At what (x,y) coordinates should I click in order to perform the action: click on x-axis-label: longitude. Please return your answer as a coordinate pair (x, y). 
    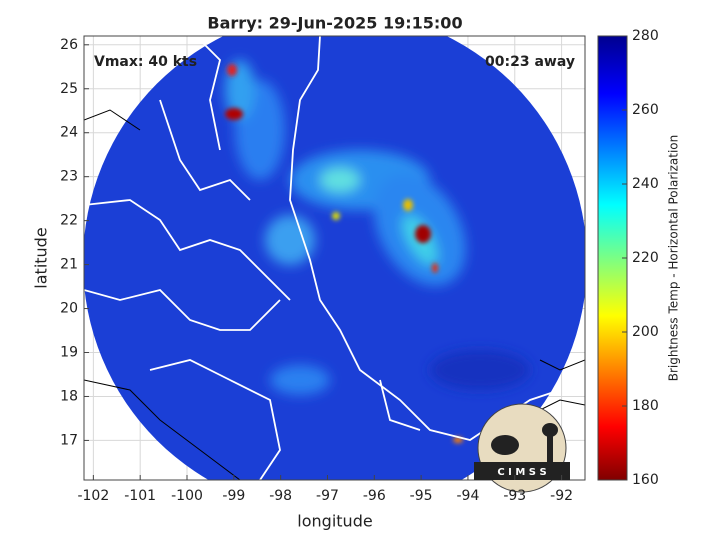
    Looking at the image, I should click on (334, 521).